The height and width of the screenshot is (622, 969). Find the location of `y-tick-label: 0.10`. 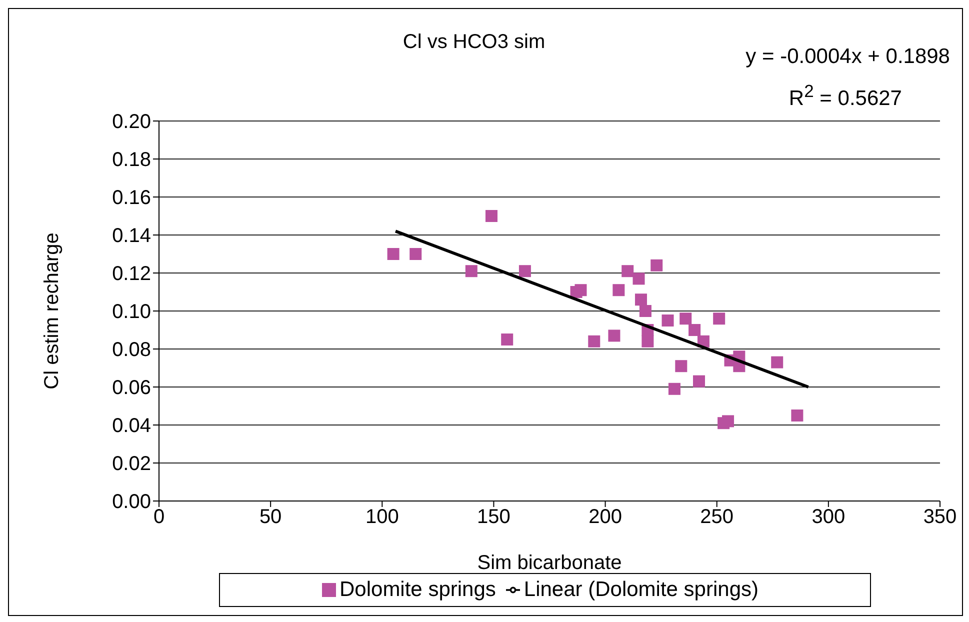

y-tick-label: 0.10 is located at coordinates (131, 312).